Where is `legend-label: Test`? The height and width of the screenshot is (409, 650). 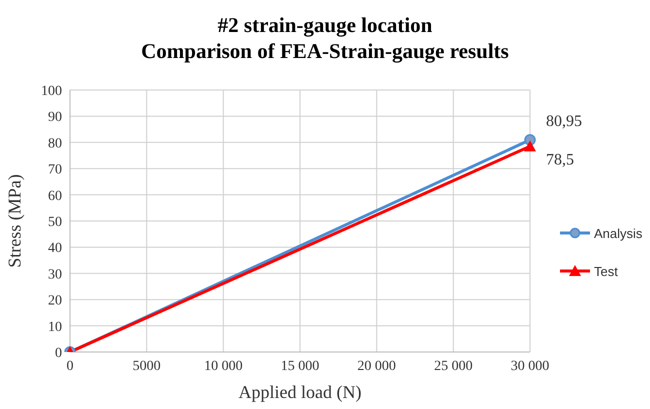
legend-label: Test is located at coordinates (606, 271).